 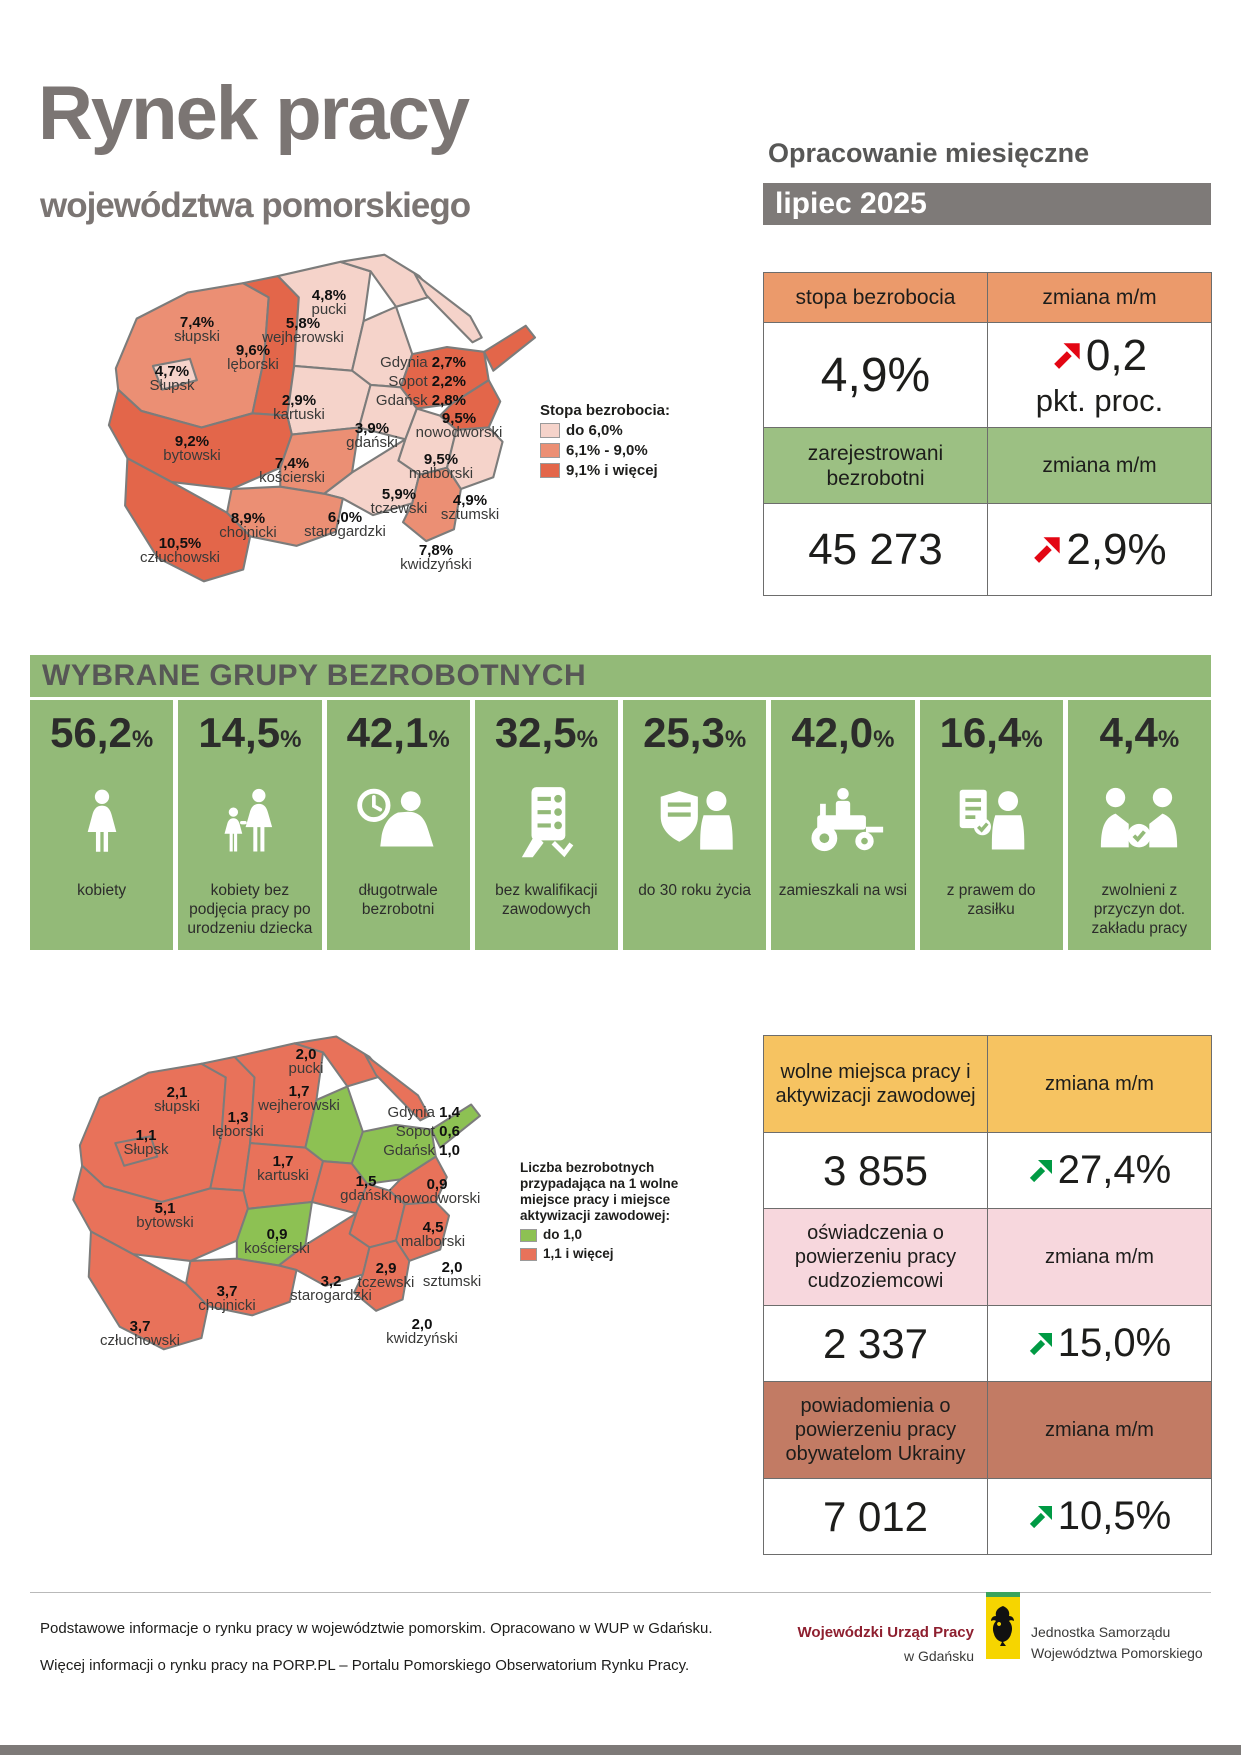 I want to click on map2-legend-item-low: do 1,0, so click(x=600, y=1235).